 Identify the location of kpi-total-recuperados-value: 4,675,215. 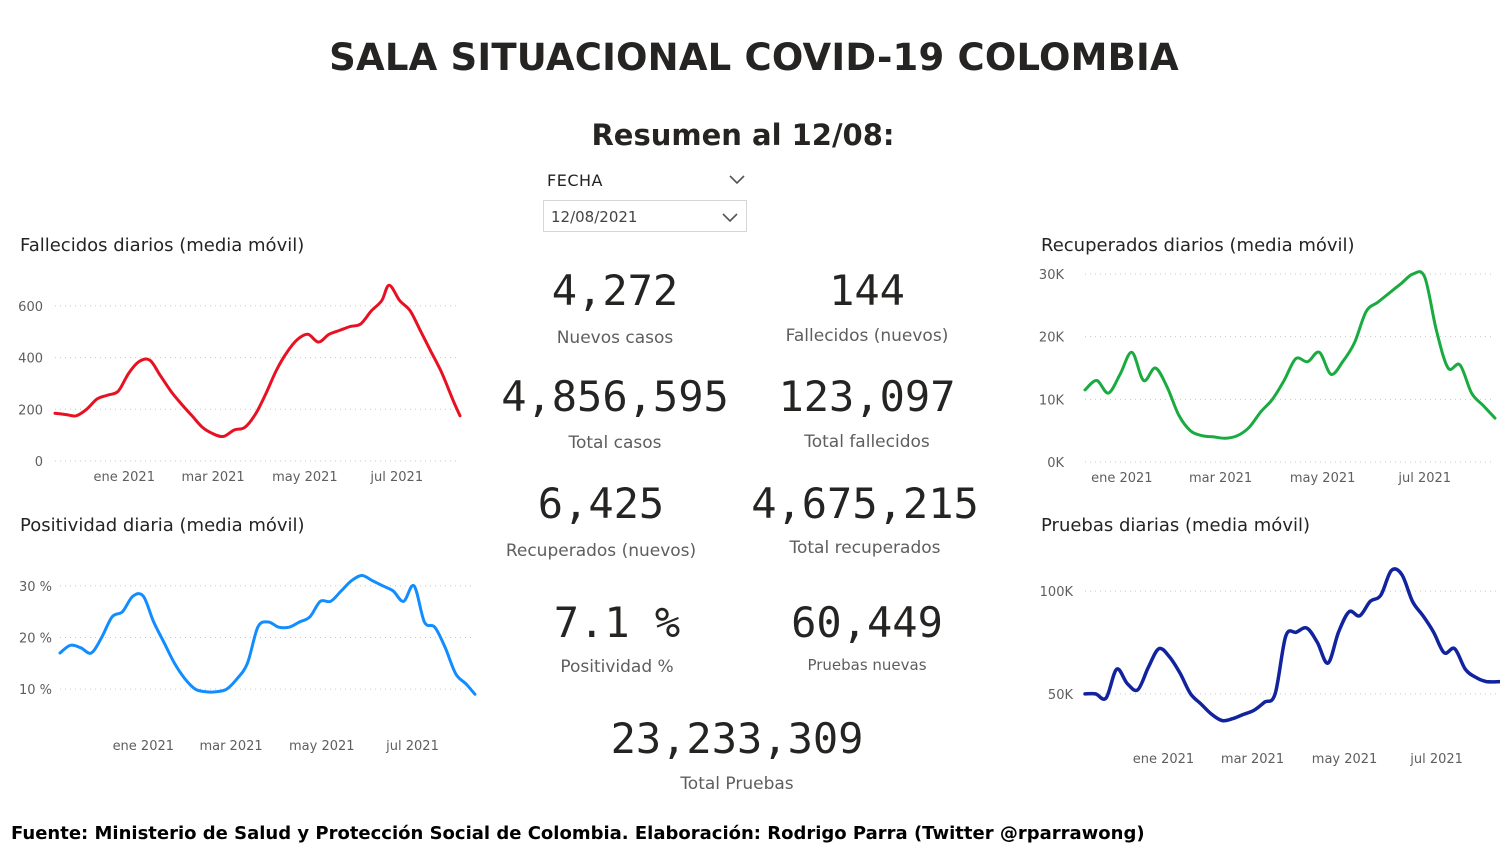
(865, 503).